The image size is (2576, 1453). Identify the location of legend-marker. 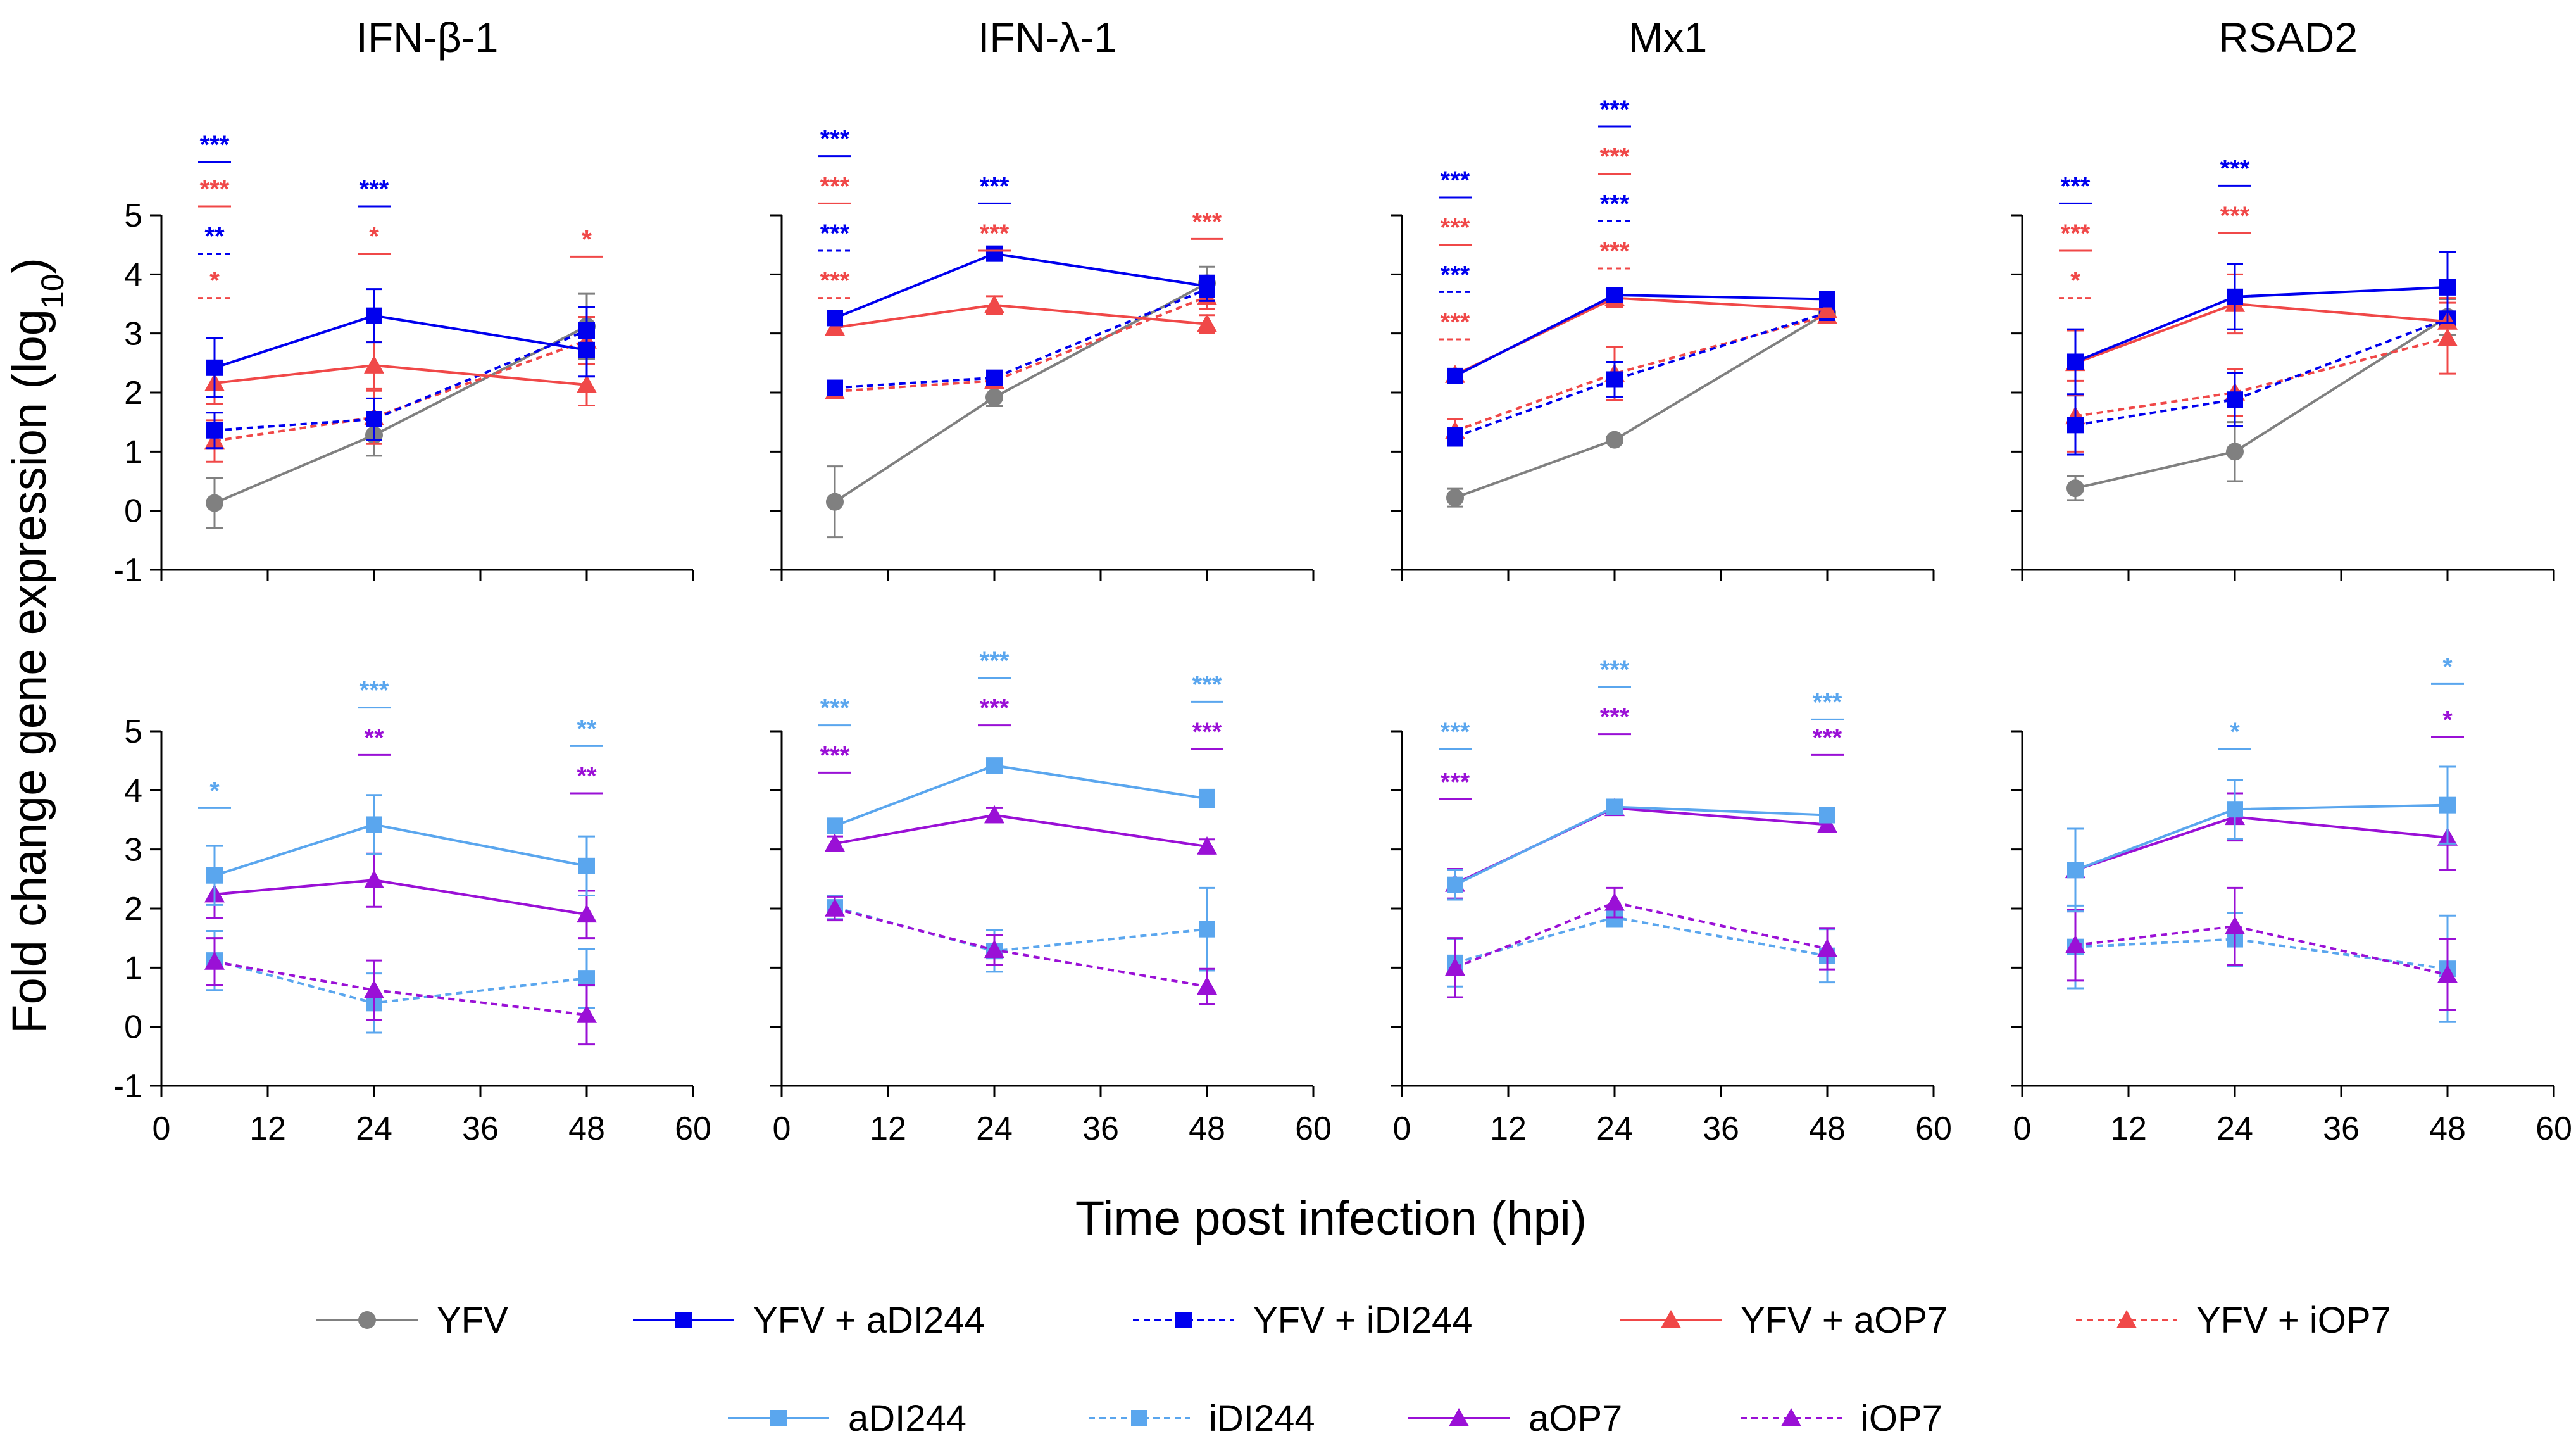
(1459, 1417).